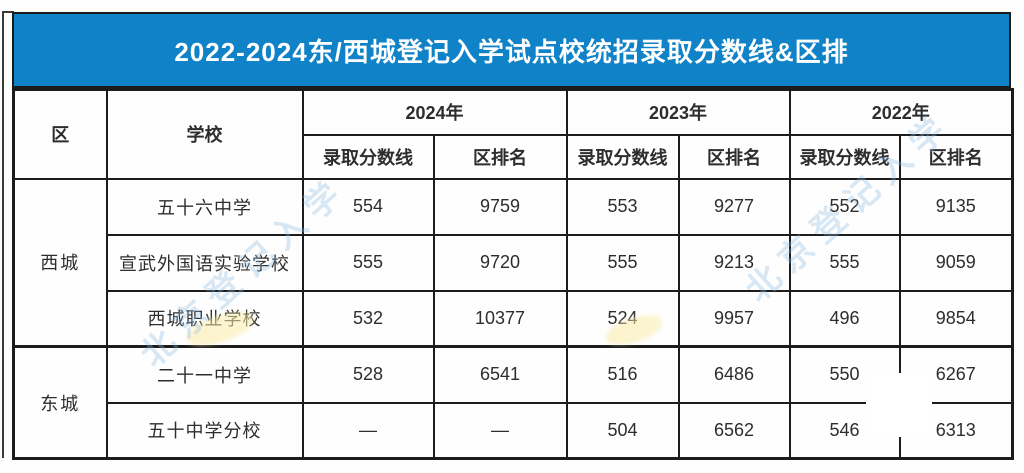 The height and width of the screenshot is (473, 1024). I want to click on cell-score: —, so click(368, 430).